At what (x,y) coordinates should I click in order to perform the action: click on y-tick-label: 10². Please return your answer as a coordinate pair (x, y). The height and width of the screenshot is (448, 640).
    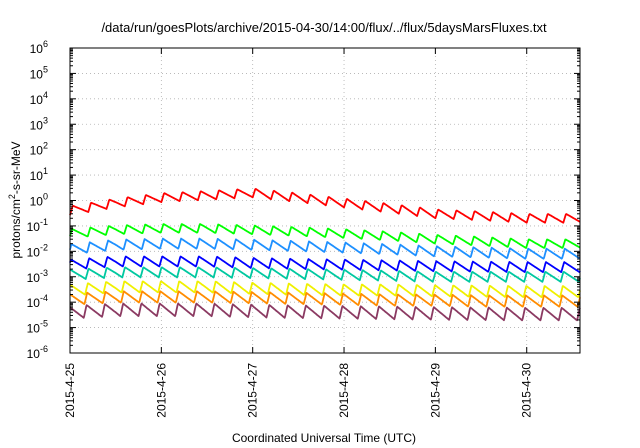
    Looking at the image, I should click on (39, 149).